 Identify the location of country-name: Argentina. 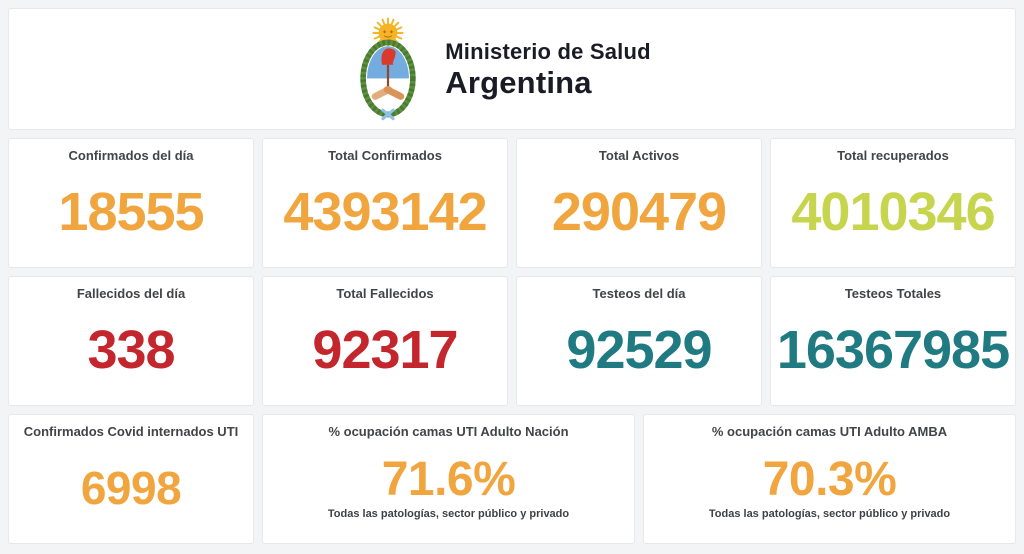
(518, 82).